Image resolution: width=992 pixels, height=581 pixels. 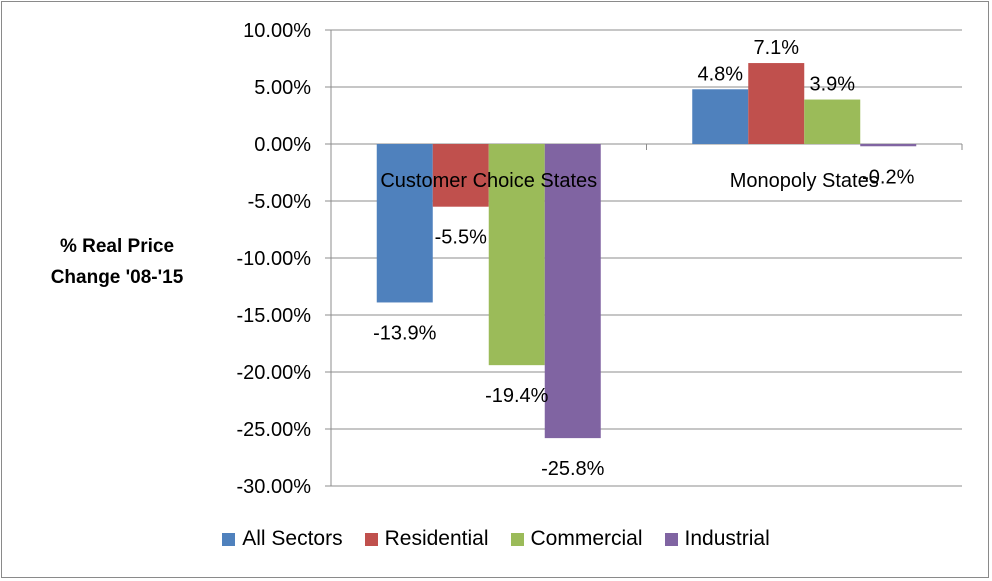 What do you see at coordinates (405, 333) in the screenshot?
I see `data-label: -13.9%` at bounding box center [405, 333].